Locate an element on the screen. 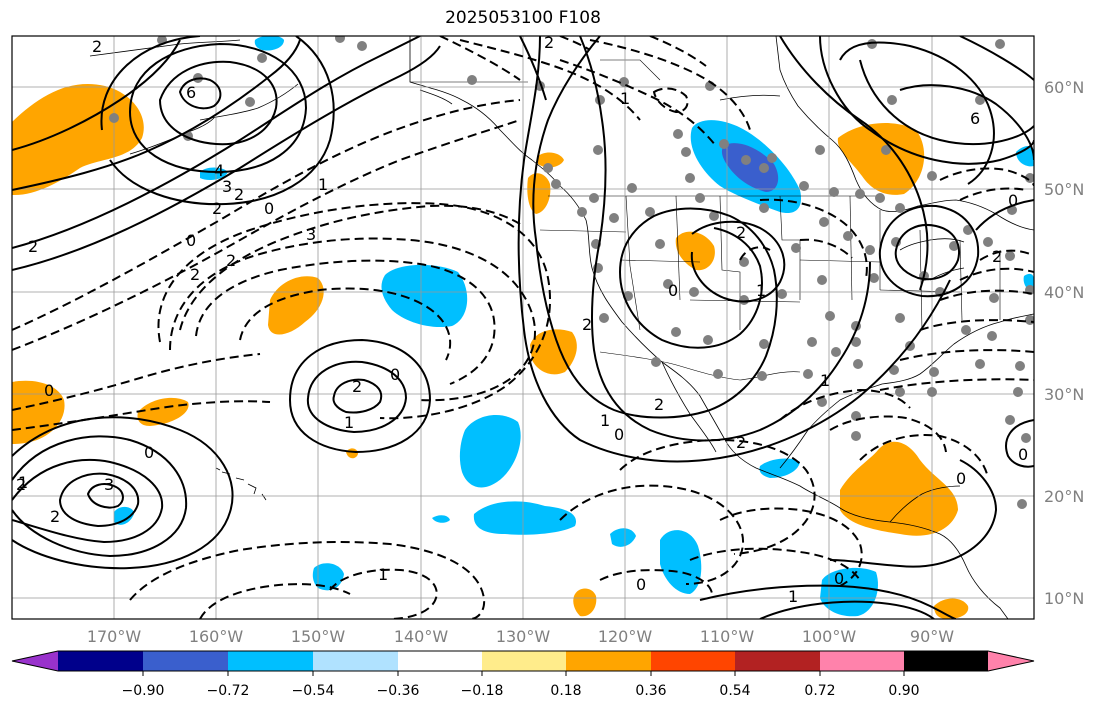  map-title: 2025053100 F108 is located at coordinates (523, 18).